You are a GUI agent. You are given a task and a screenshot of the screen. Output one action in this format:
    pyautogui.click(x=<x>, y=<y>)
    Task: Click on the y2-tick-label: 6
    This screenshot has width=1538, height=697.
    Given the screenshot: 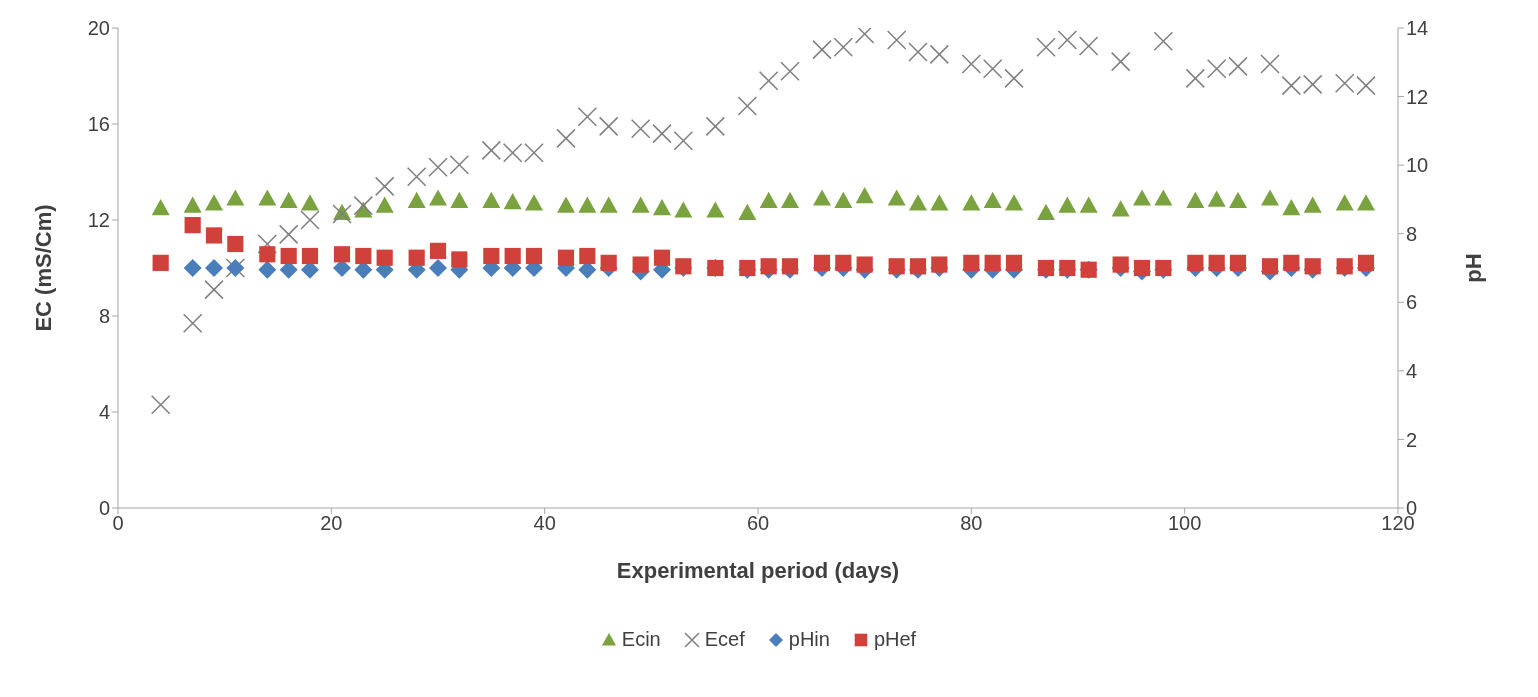 What is the action you would take?
    pyautogui.click(x=1412, y=302)
    